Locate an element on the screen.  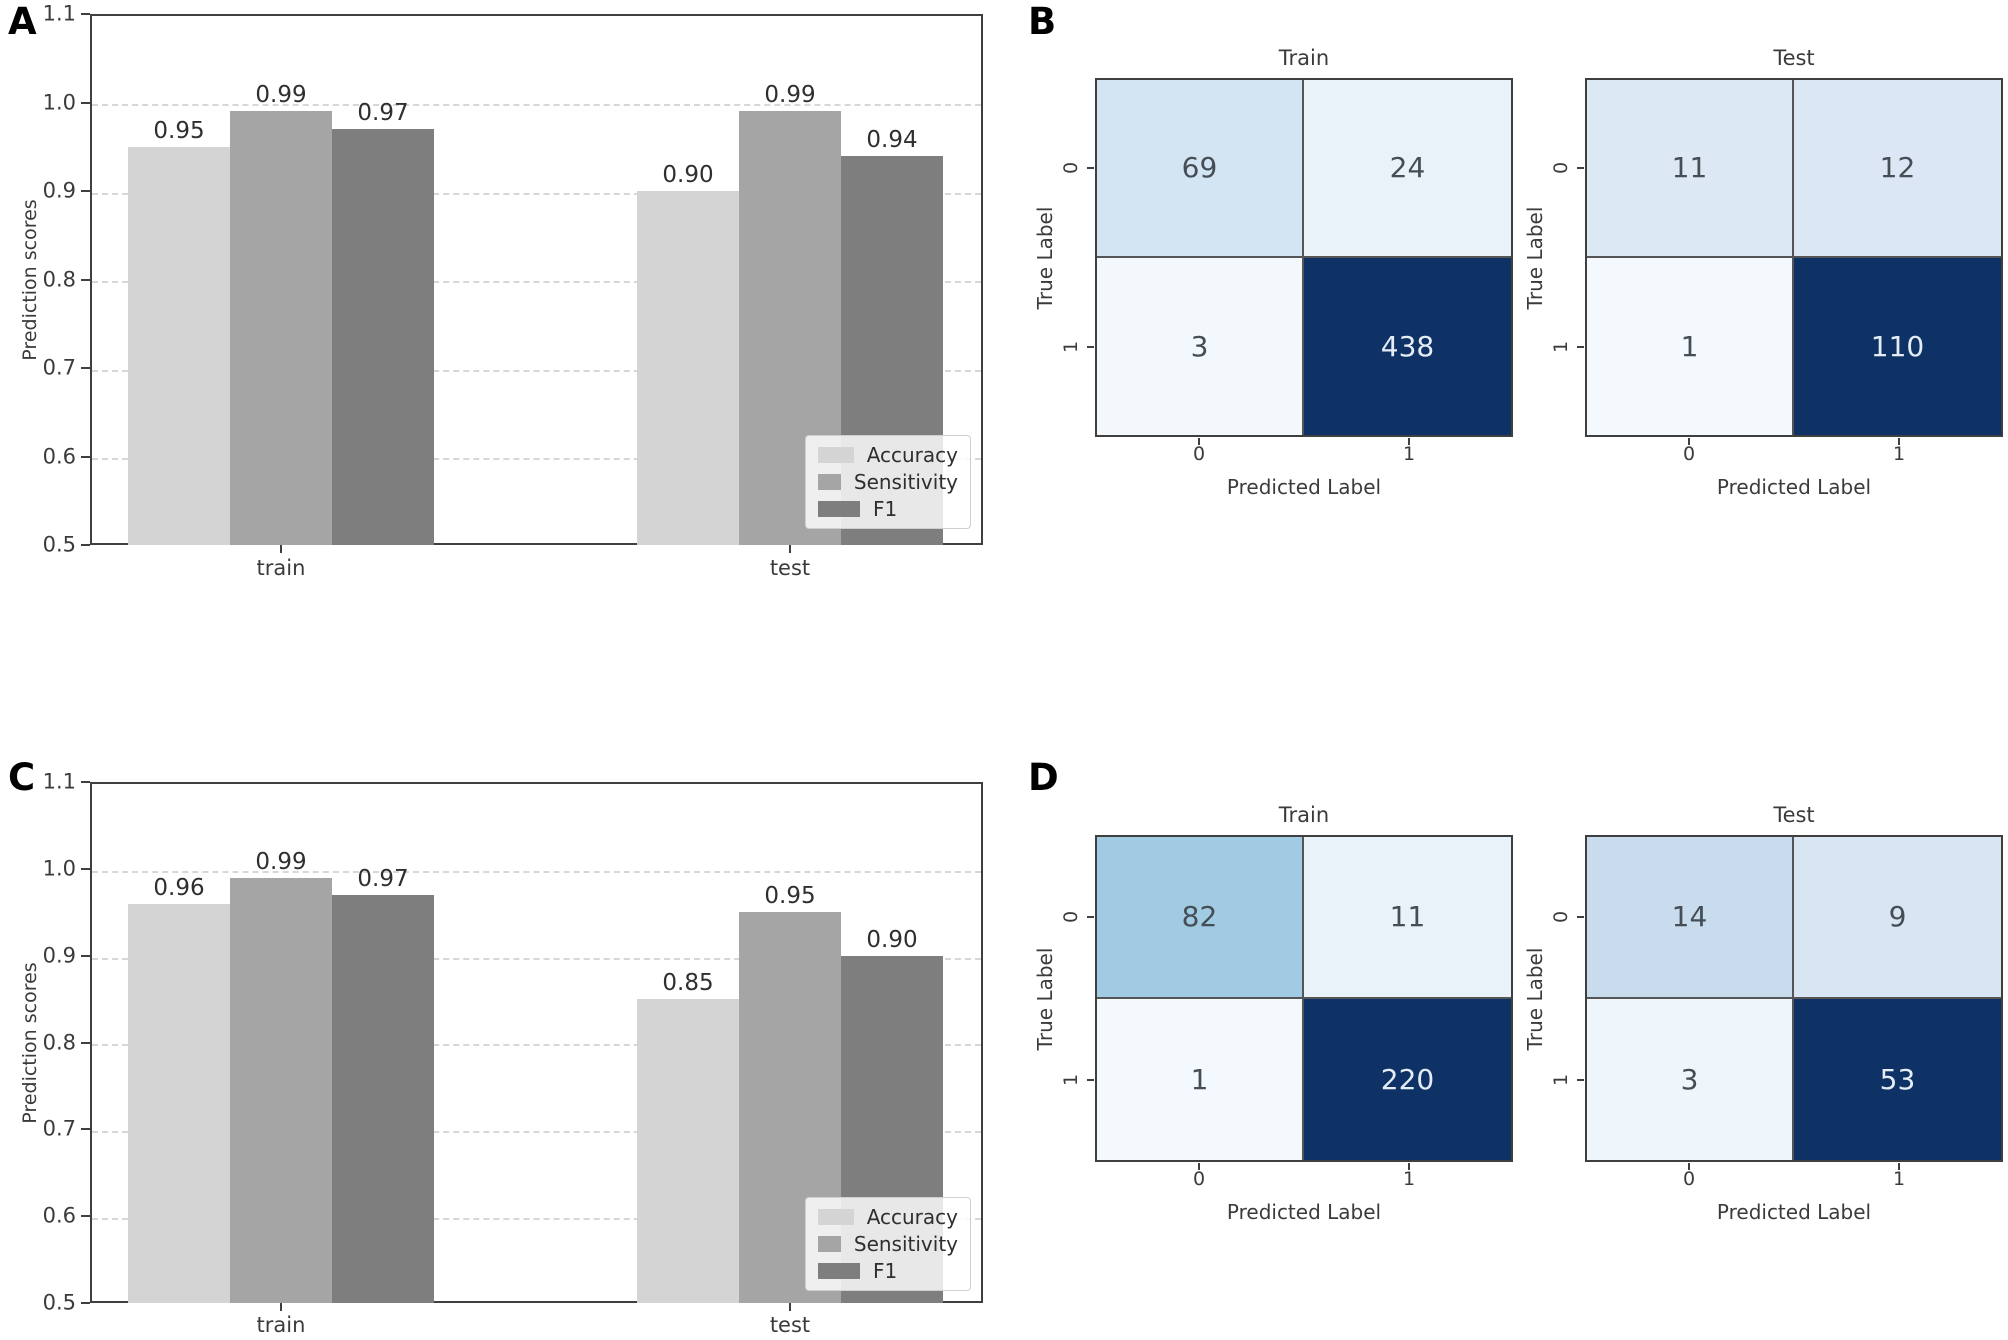
matrix-cell: 1 is located at coordinates (1690, 346).